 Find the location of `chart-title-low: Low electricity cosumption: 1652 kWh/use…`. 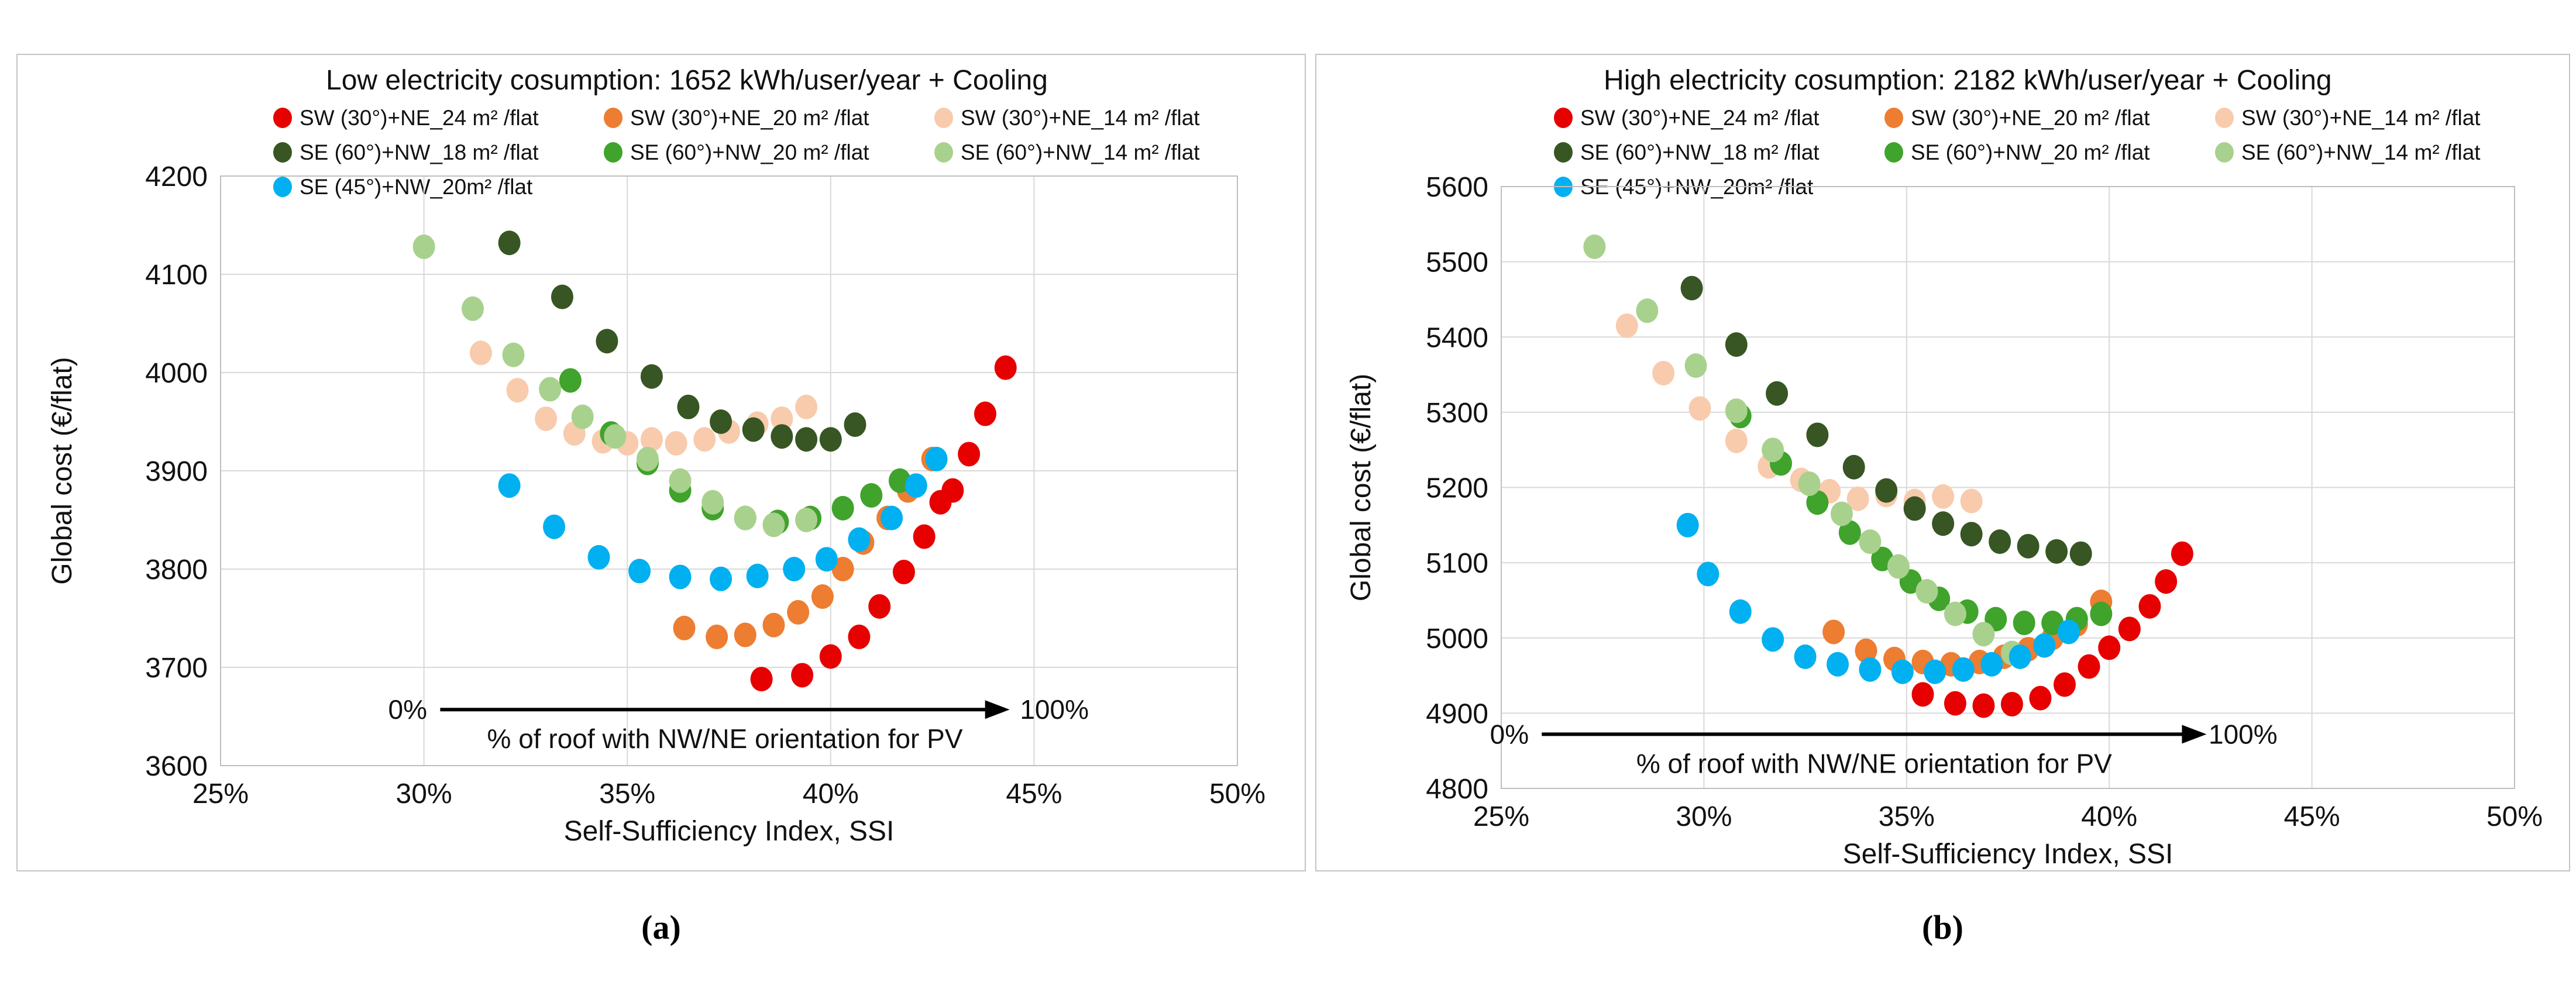

chart-title-low: Low electricity cosumption: 1652 kWh/use… is located at coordinates (687, 80).